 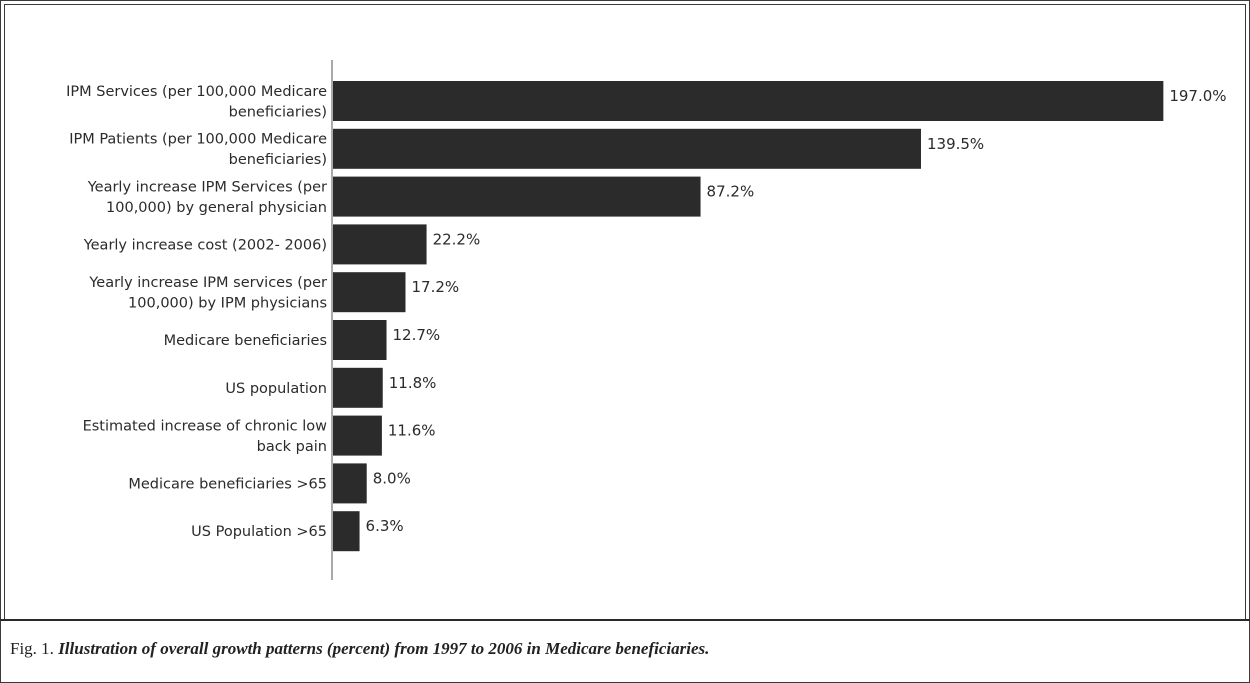 What do you see at coordinates (392, 478) in the screenshot?
I see `value-label-8: 8.0%` at bounding box center [392, 478].